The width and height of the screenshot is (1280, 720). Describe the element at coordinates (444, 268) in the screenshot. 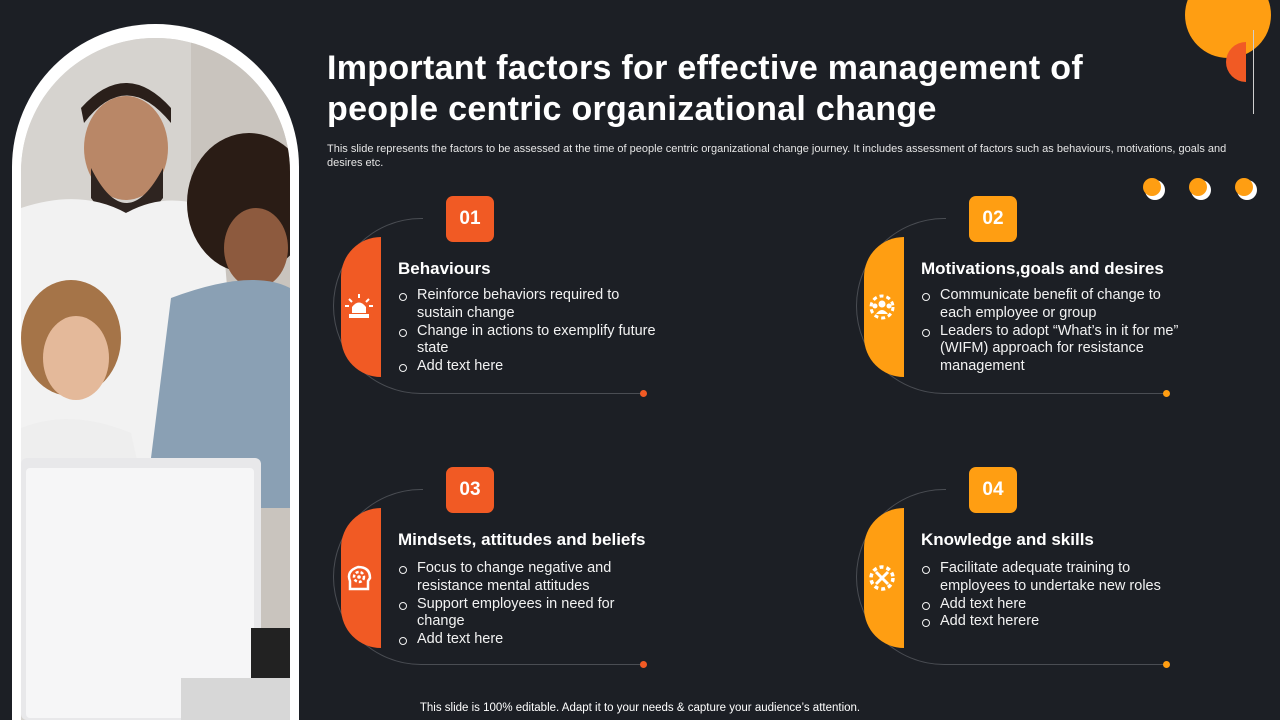

I see `card-heading: Behaviours` at that location.